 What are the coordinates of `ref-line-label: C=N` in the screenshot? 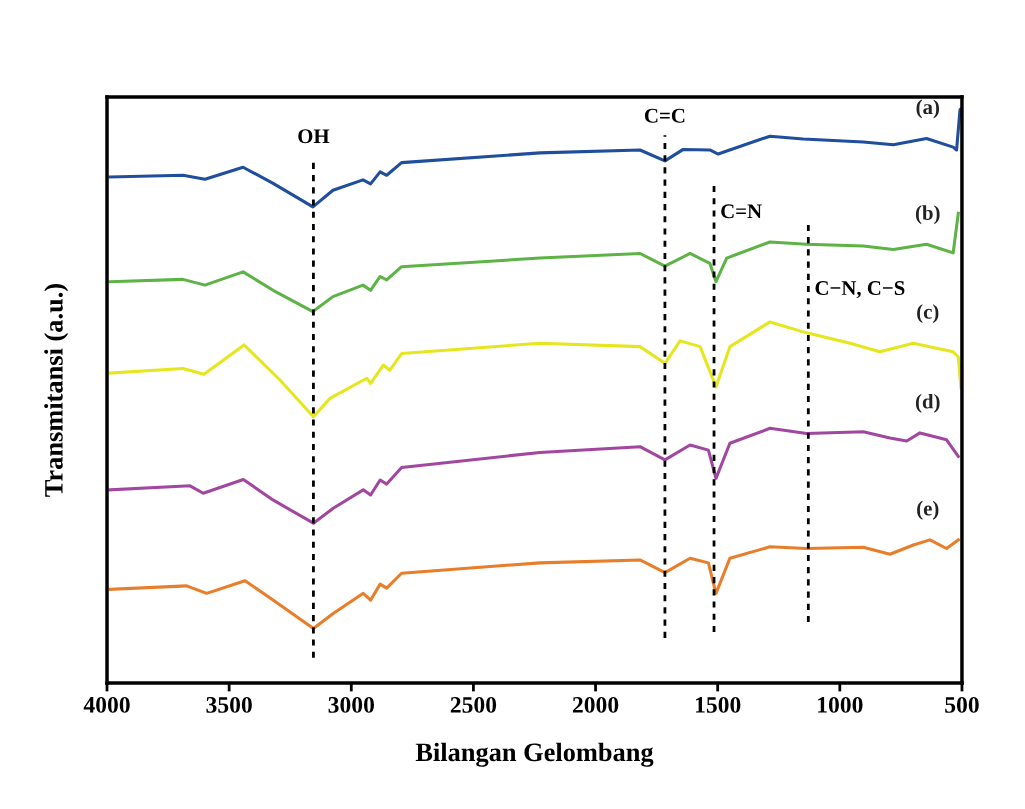 It's located at (741, 211).